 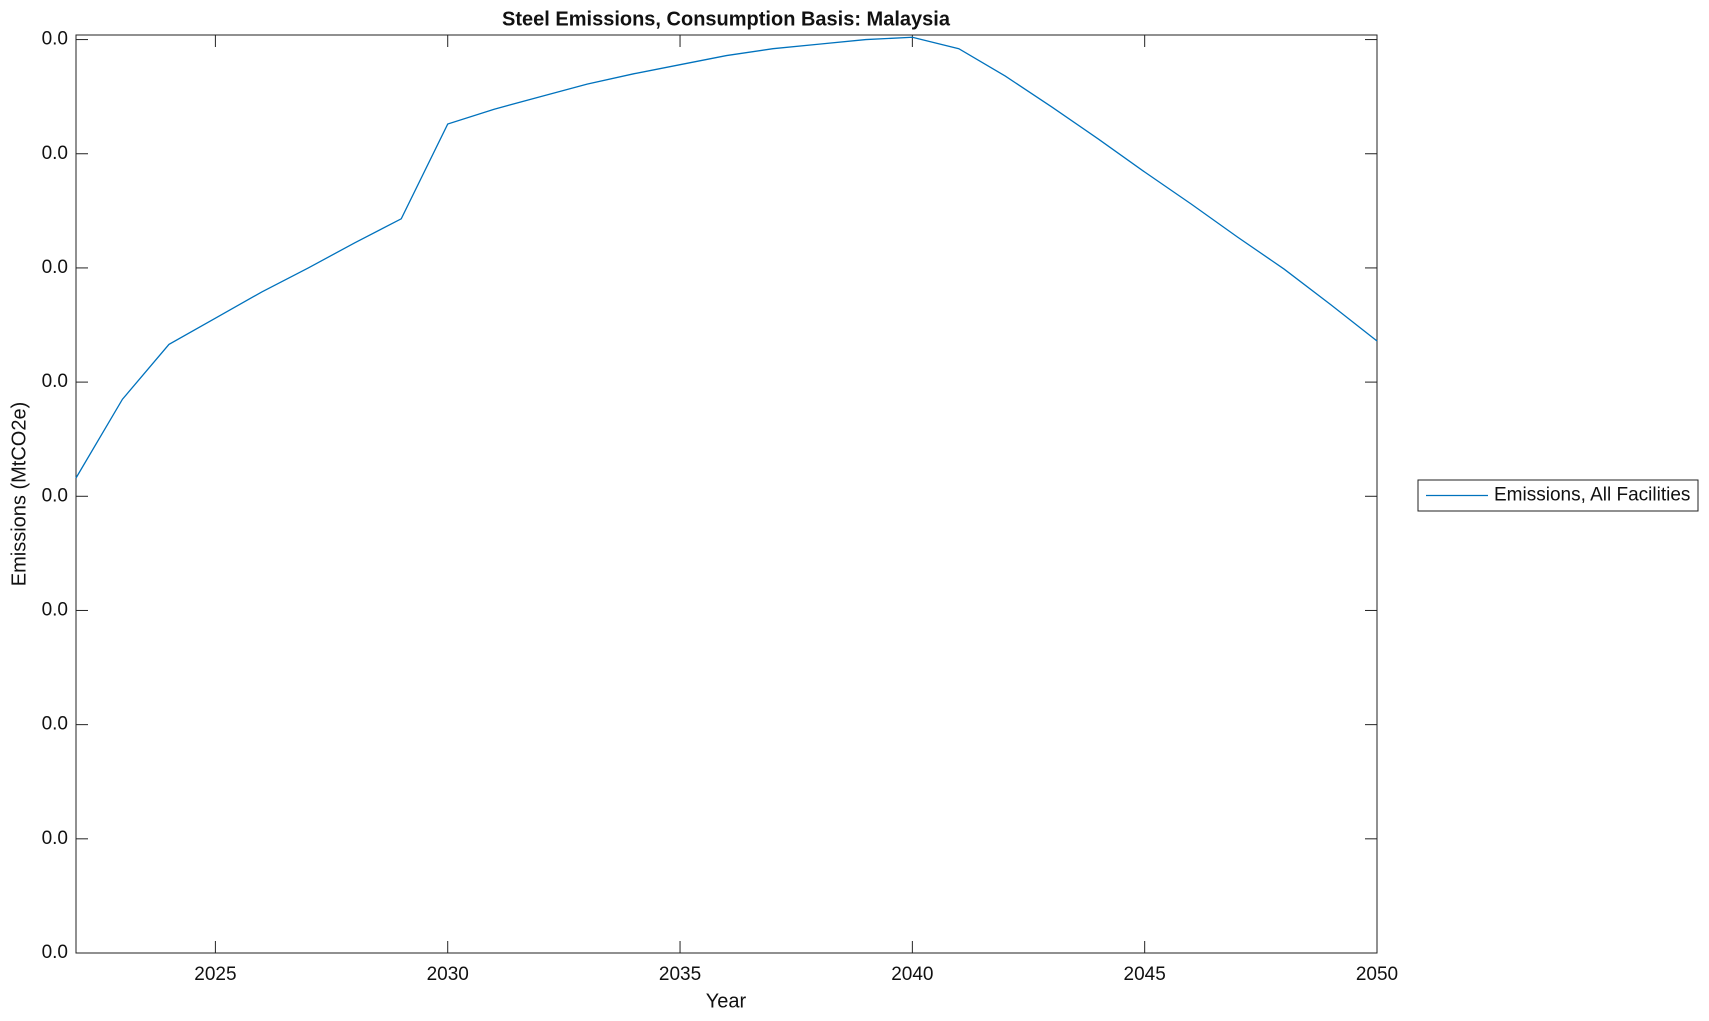 I want to click on legend-label: Emissions, All Facilities, so click(x=1592, y=495).